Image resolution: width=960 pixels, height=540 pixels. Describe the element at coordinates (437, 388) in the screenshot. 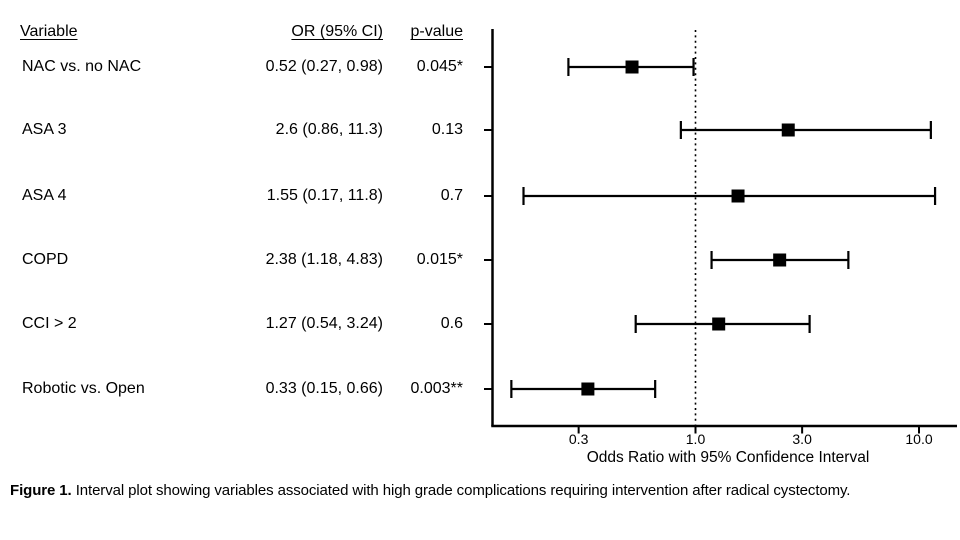

I see `row-p-value: 0.003**` at that location.